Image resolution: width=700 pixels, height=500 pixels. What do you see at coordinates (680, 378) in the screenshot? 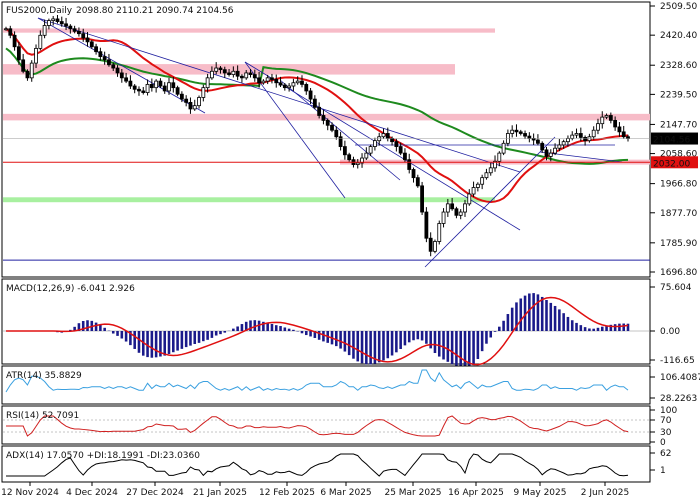
I see `atr-tick: 106.4087` at bounding box center [680, 378].